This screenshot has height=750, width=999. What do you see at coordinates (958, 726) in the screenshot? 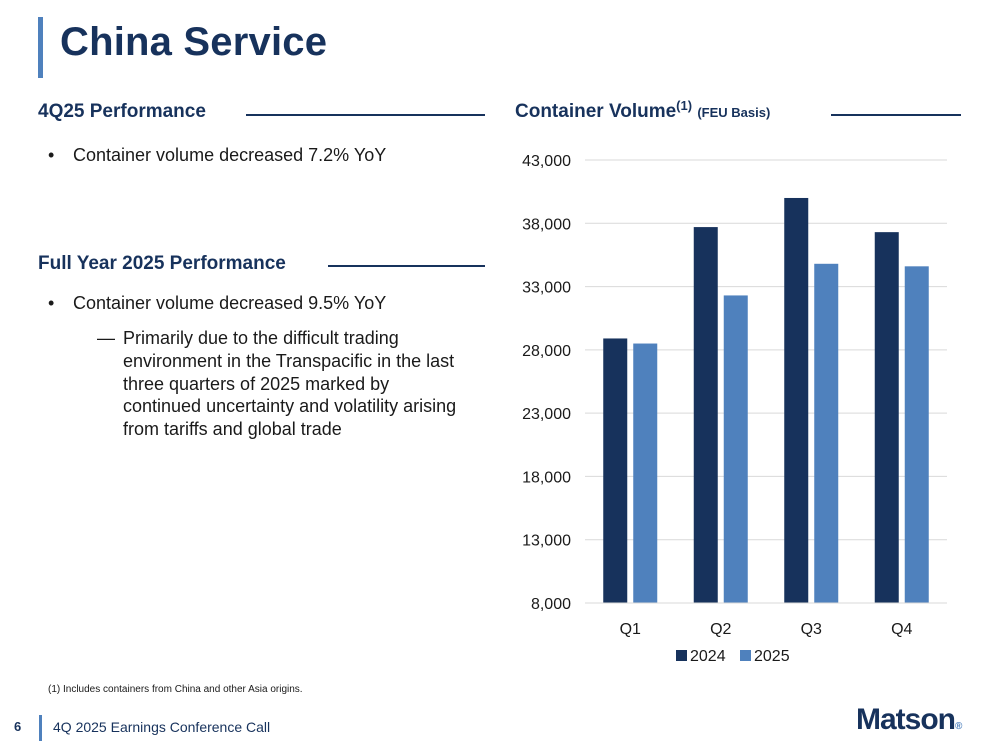
I see `logo-mark: ®` at bounding box center [958, 726].